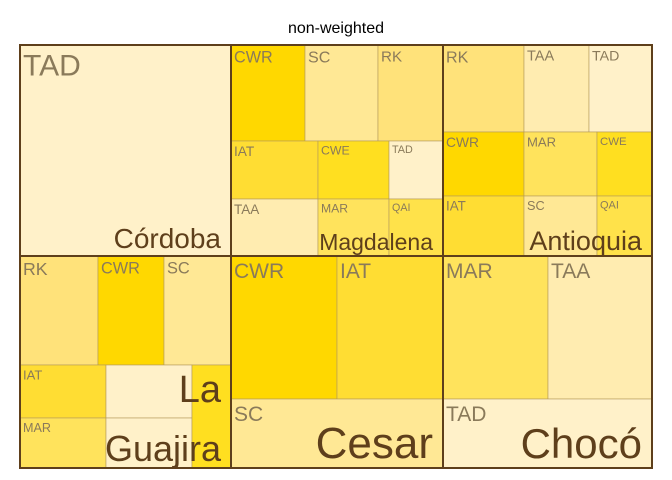 This screenshot has height=480, width=672. Describe the element at coordinates (125, 150) in the screenshot. I see `tile-cordoba-tad` at that location.